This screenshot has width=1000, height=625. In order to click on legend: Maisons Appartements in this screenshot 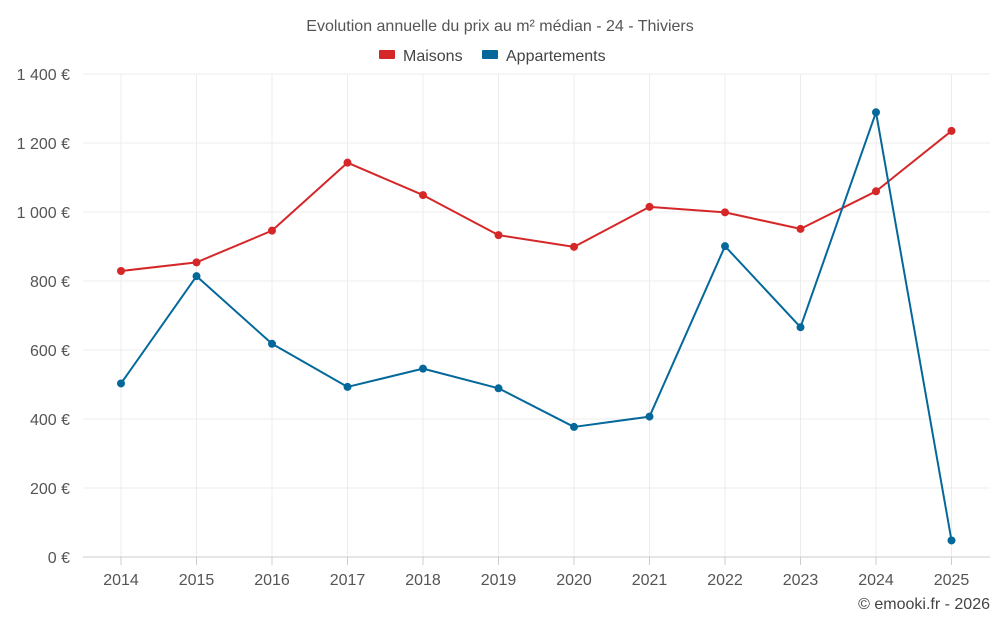, I will do `click(492, 56)`.